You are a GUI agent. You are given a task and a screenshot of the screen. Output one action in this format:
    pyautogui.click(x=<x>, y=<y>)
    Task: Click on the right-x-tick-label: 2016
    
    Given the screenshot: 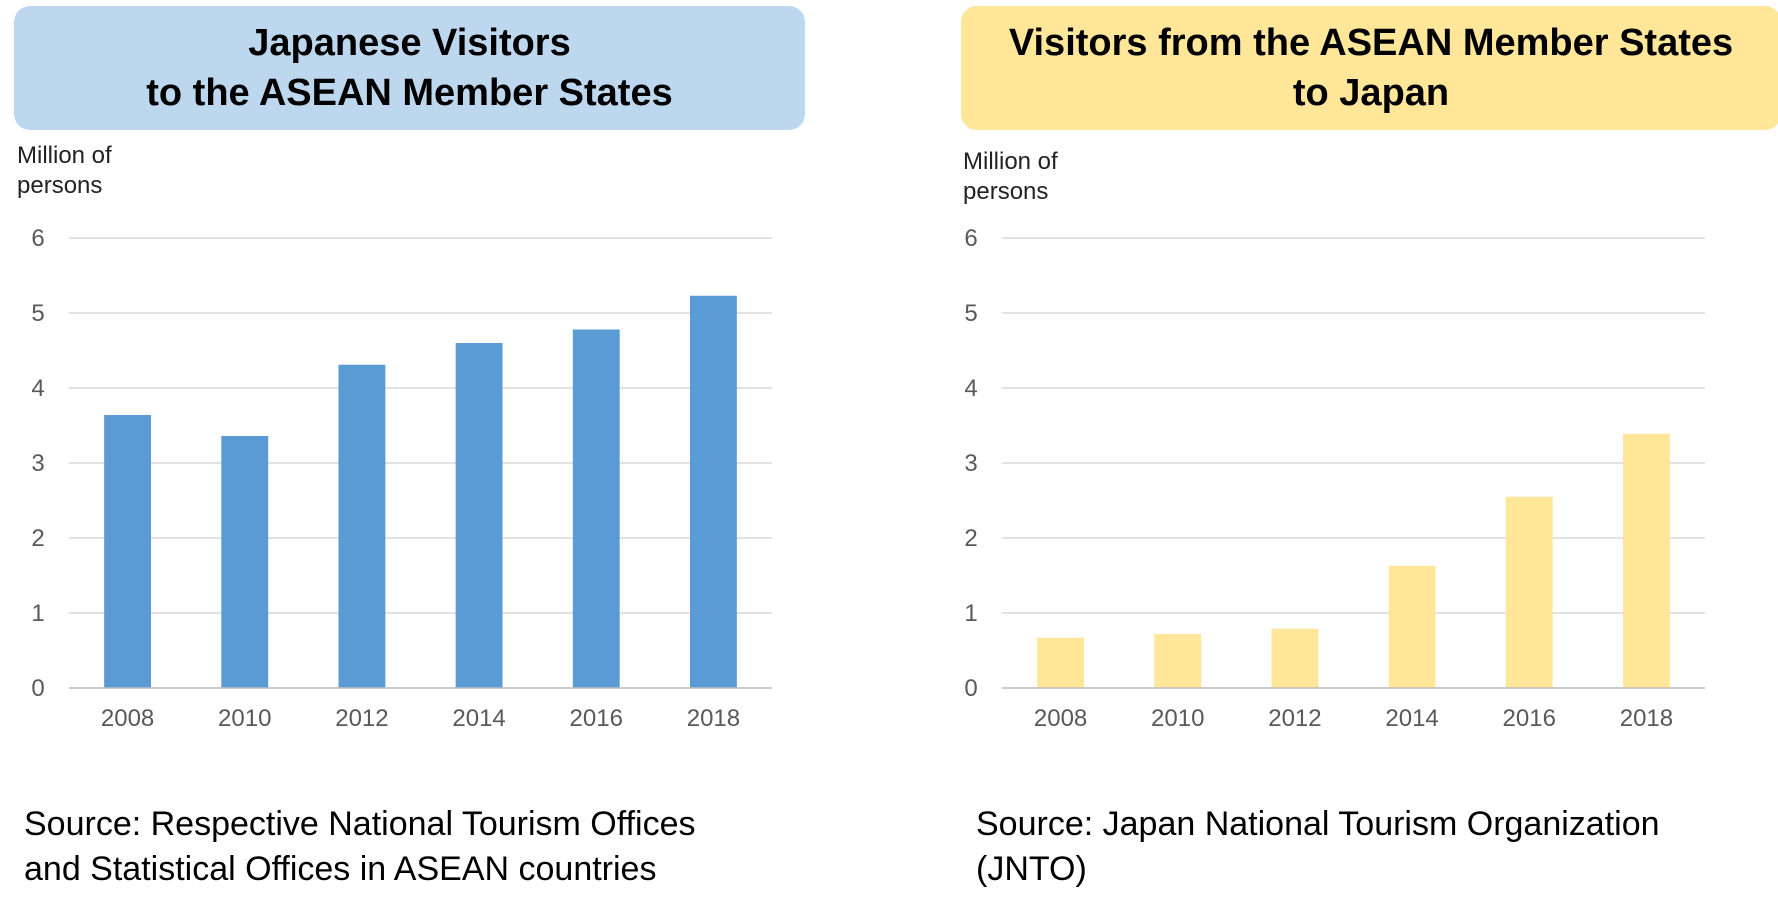 What is the action you would take?
    pyautogui.click(x=1529, y=718)
    